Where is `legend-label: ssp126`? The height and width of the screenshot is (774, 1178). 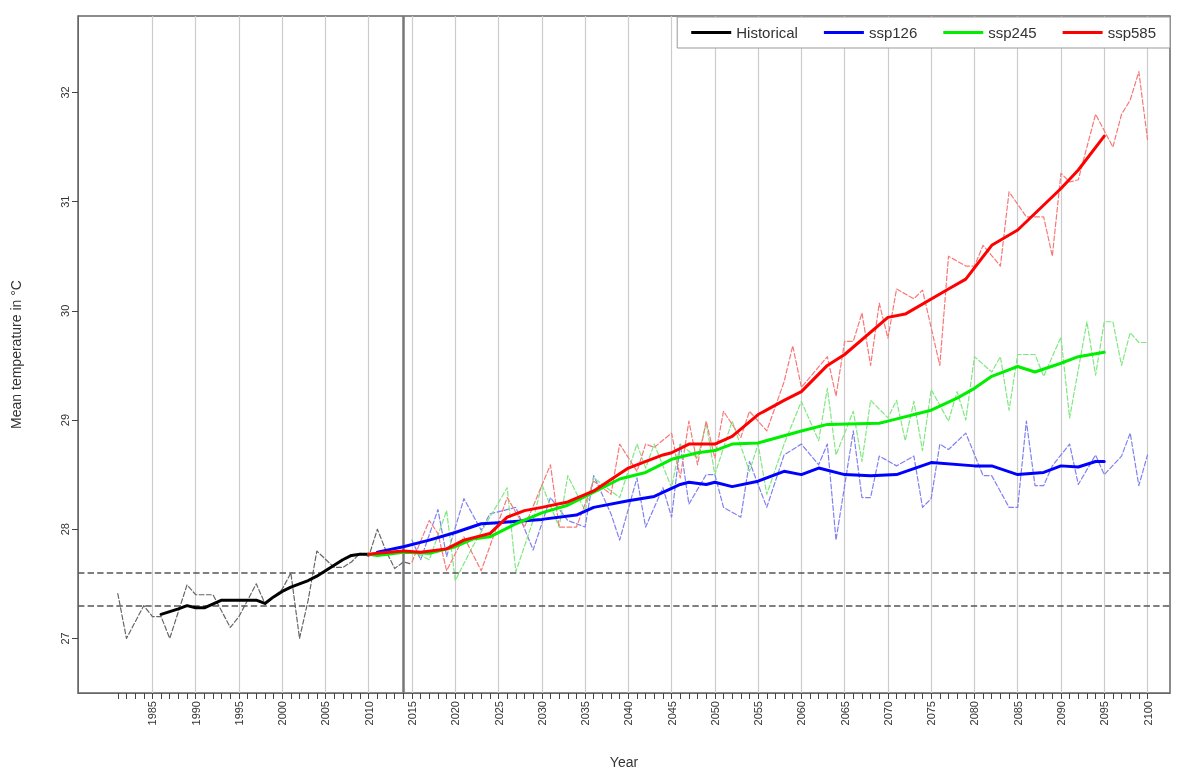
legend-label: ssp126 is located at coordinates (893, 32).